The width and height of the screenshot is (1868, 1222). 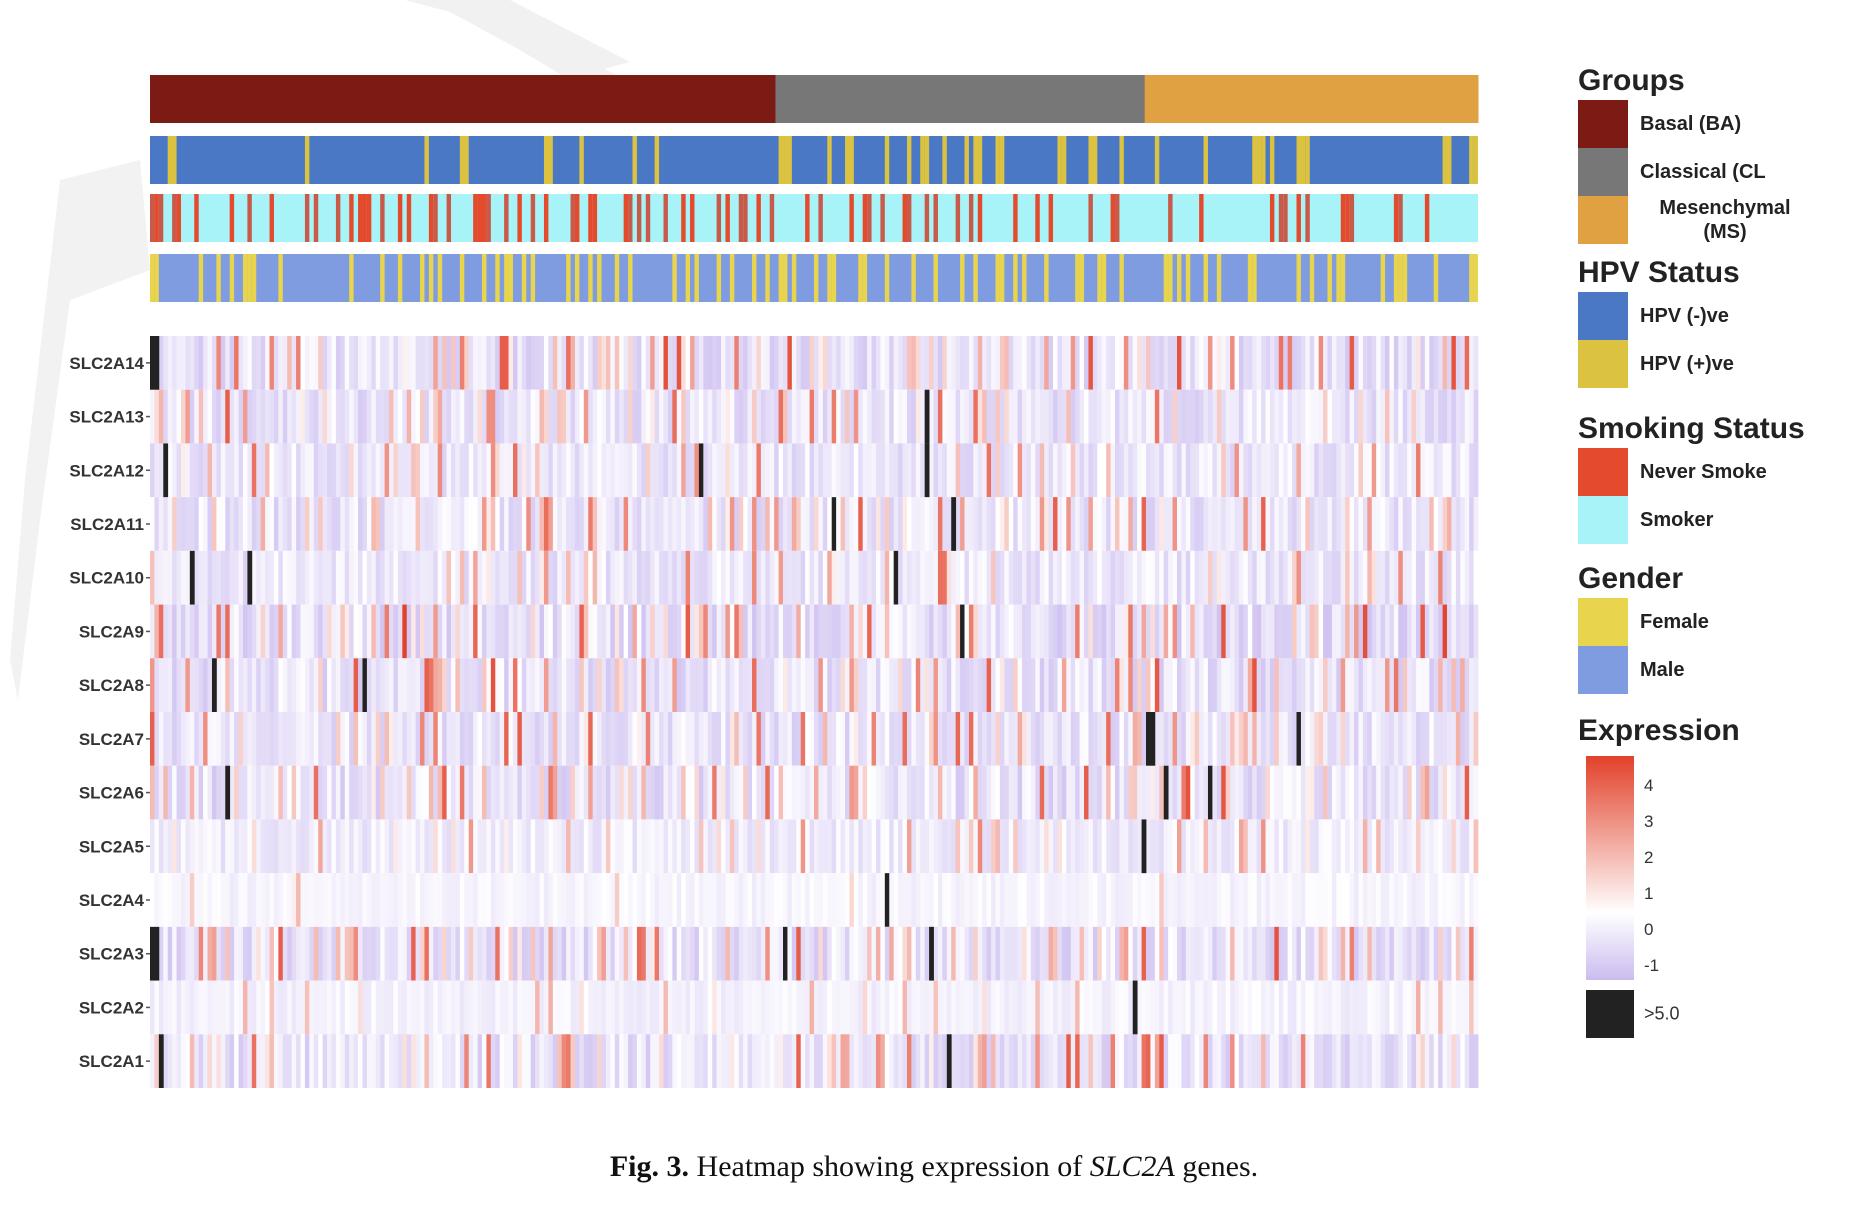 What do you see at coordinates (1301, 160) in the screenshot?
I see `hpv-mark` at bounding box center [1301, 160].